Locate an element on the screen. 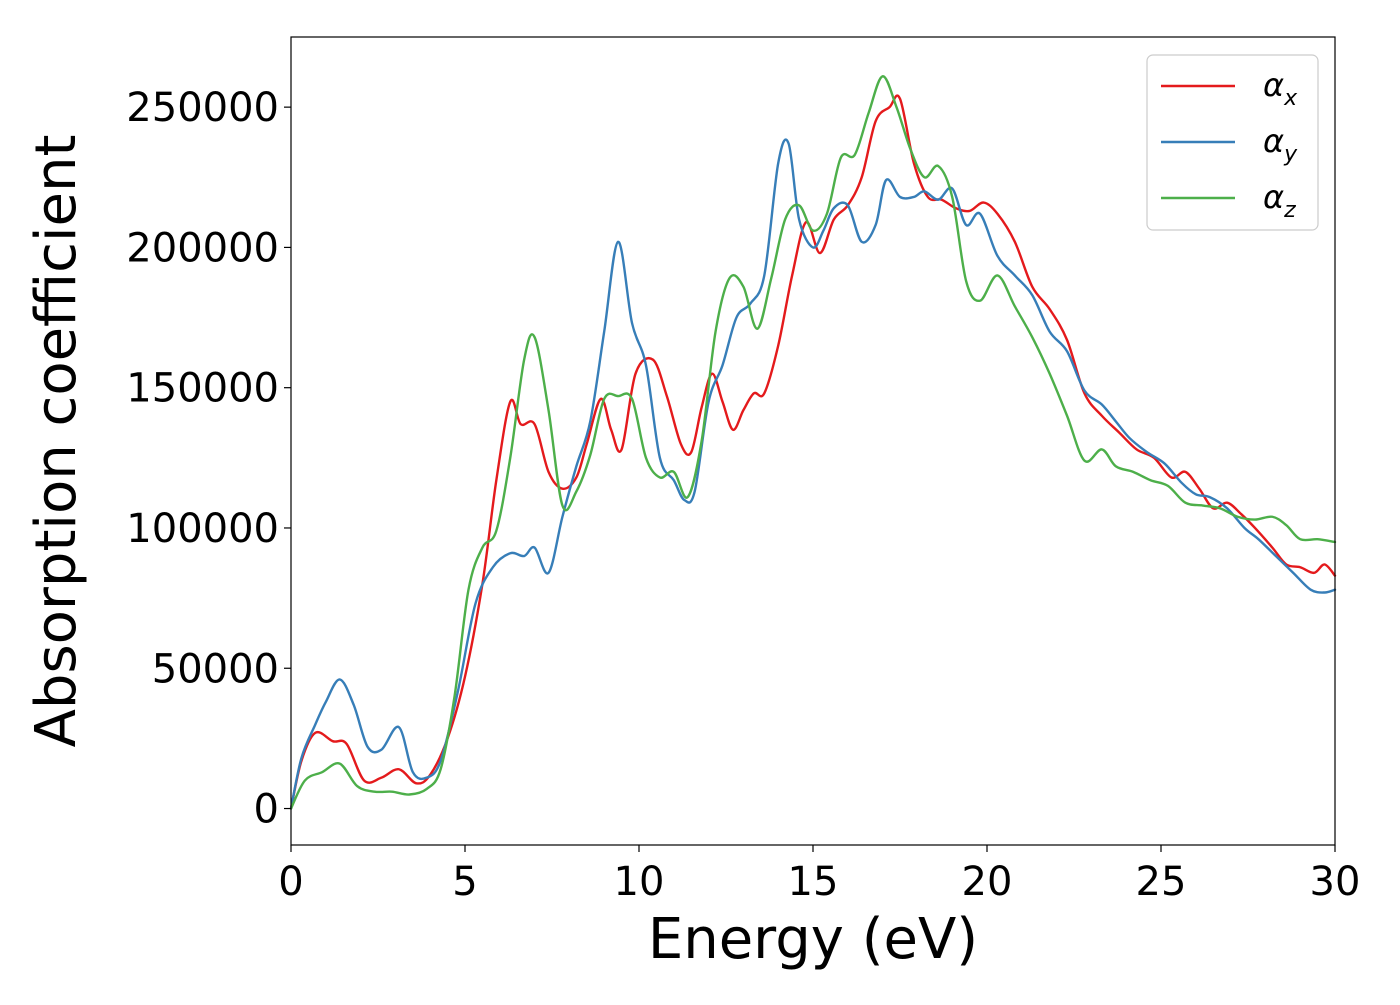  x-axis-title: Energy (eV) is located at coordinates (813, 939).